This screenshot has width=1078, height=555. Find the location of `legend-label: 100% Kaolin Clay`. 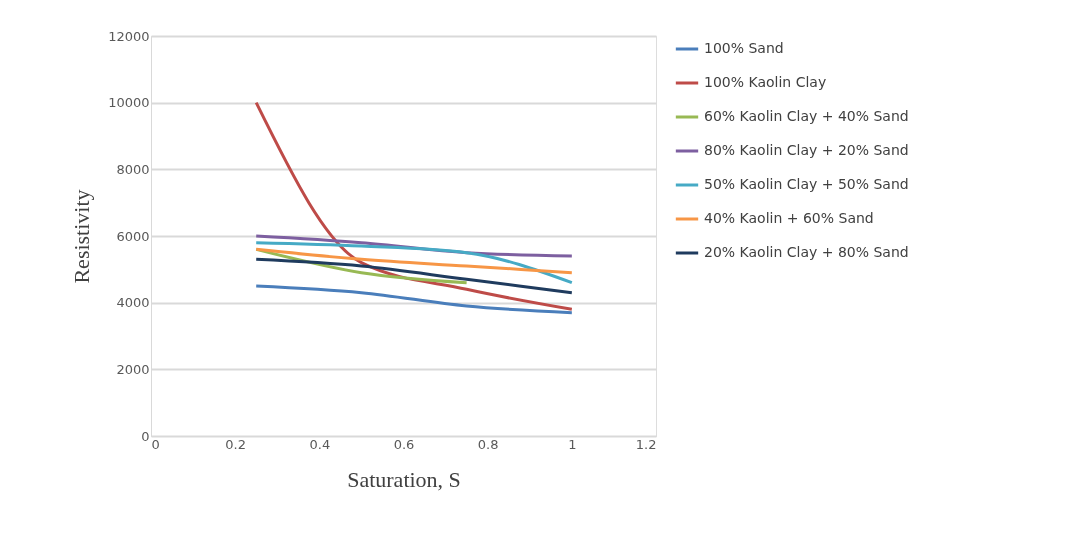

legend-label: 100% Kaolin Clay is located at coordinates (765, 82).